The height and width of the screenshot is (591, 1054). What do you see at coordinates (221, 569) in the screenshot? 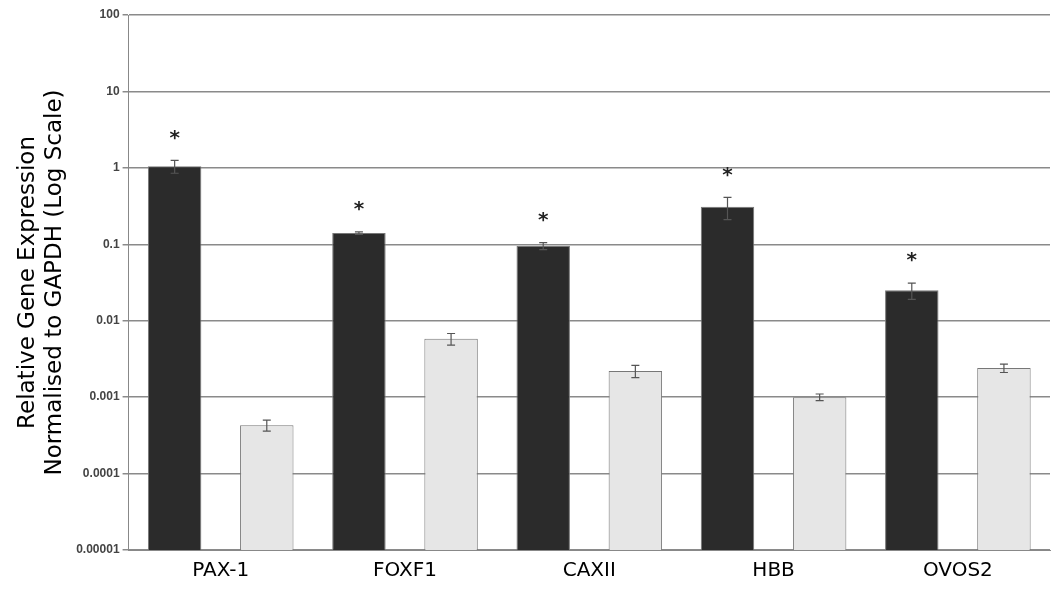
I see `x-tick-label: PAX-1` at bounding box center [221, 569].